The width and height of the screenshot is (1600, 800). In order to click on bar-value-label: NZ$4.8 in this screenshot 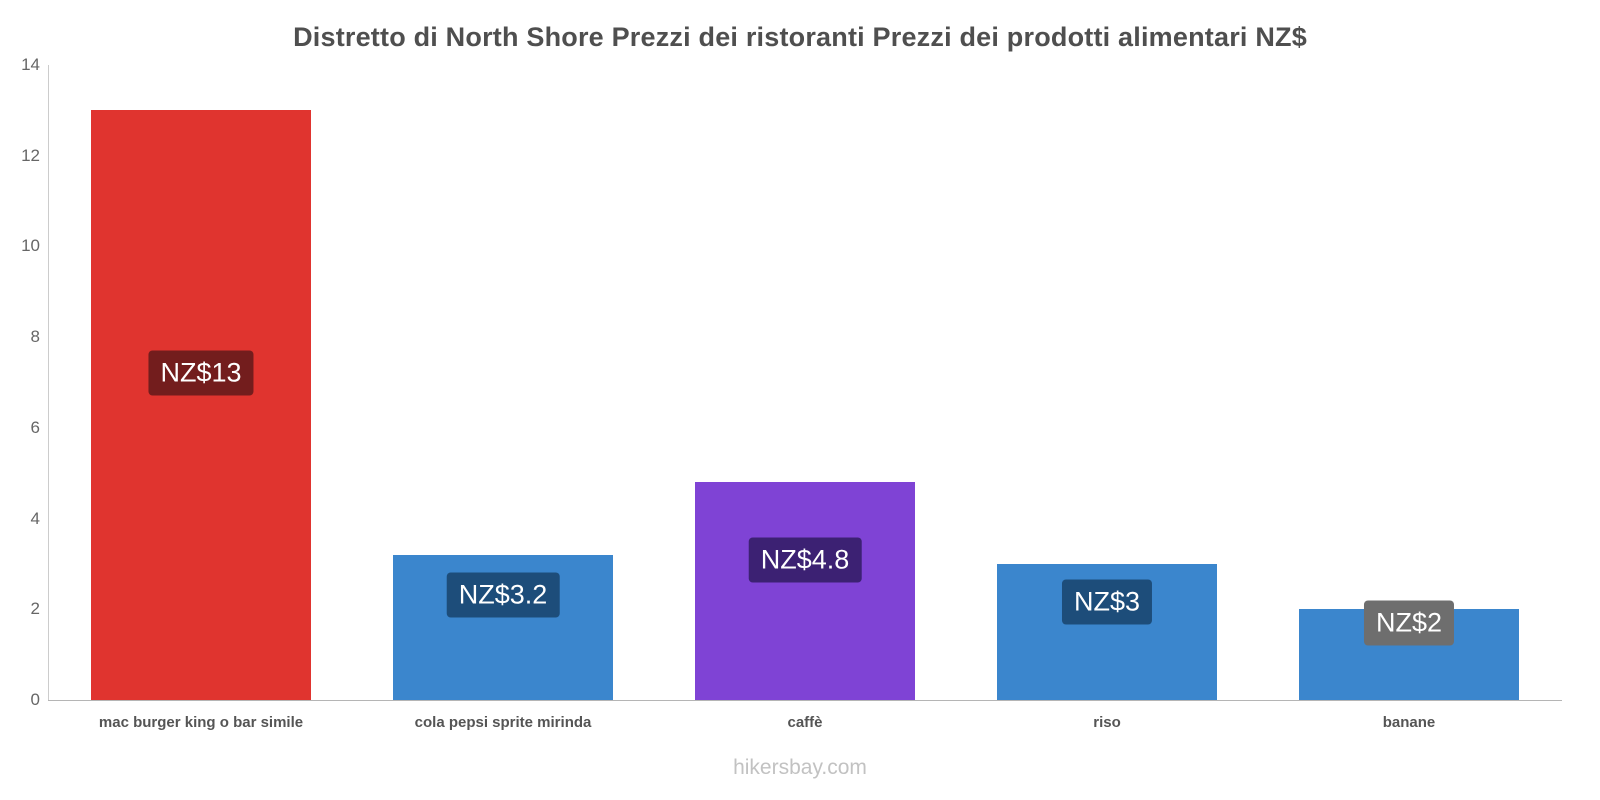, I will do `click(805, 560)`.